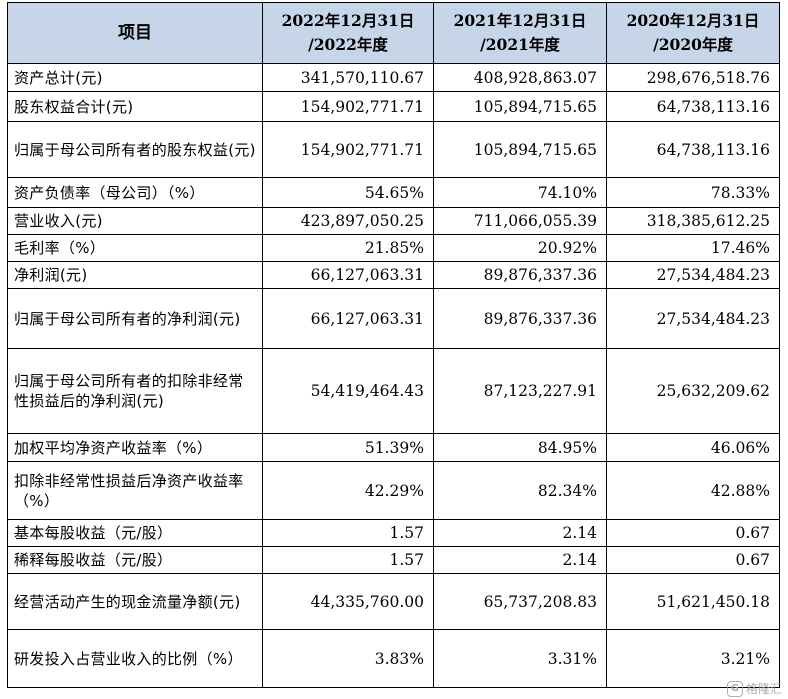 The height and width of the screenshot is (699, 788). I want to click on value-2022: 42.29%, so click(348, 490).